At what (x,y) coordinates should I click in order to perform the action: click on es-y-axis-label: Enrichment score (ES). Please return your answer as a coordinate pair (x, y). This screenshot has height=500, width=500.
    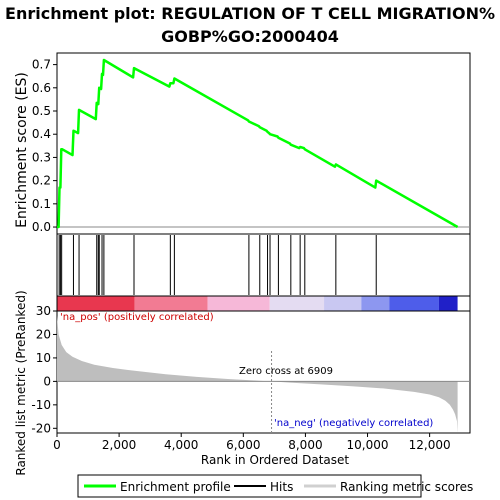
    Looking at the image, I should click on (22, 150).